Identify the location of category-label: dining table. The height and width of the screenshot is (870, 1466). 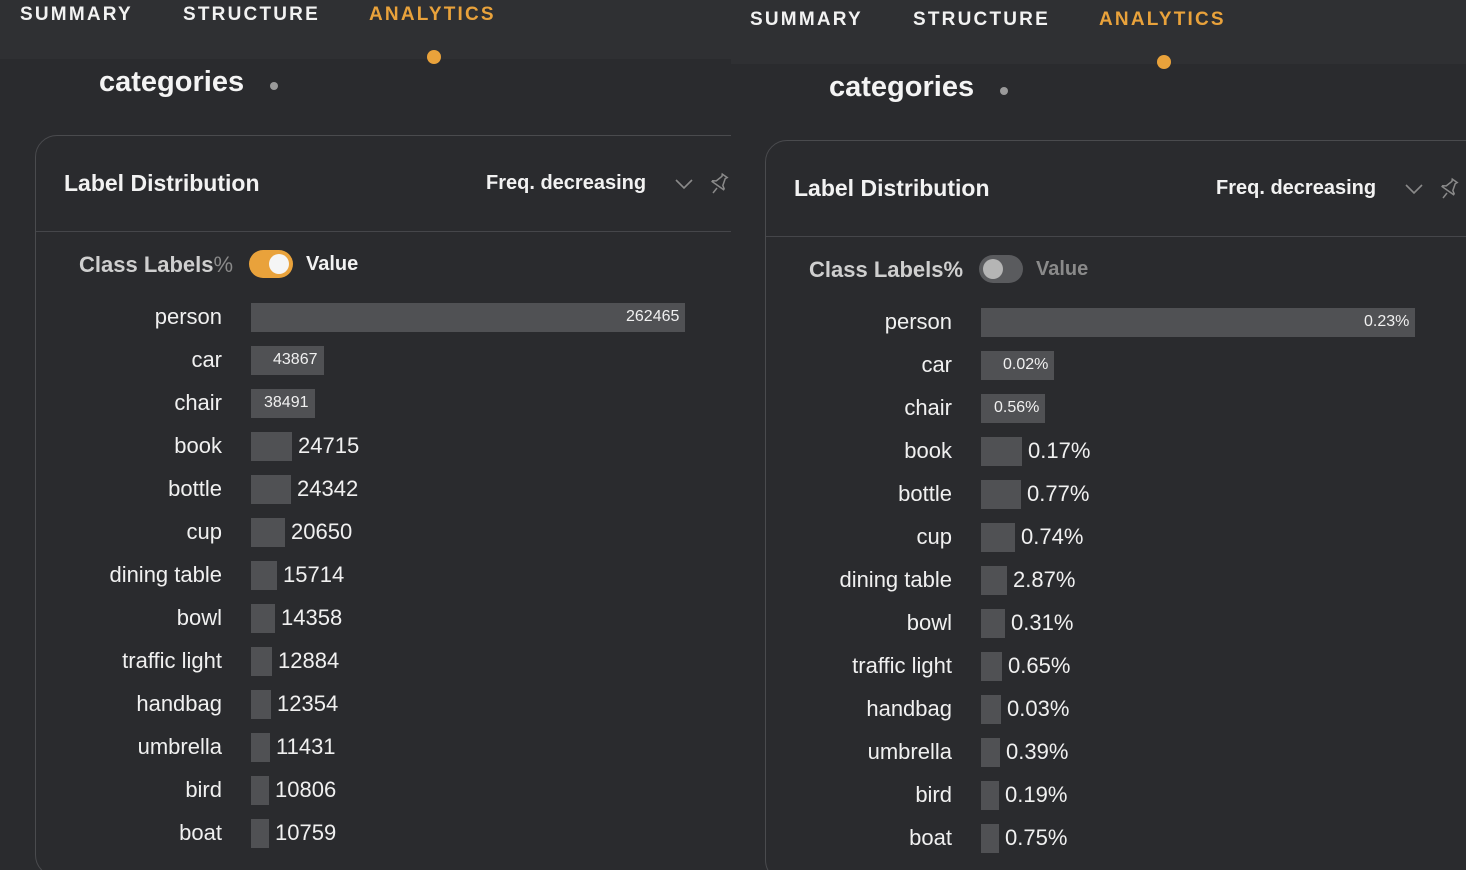
(165, 574).